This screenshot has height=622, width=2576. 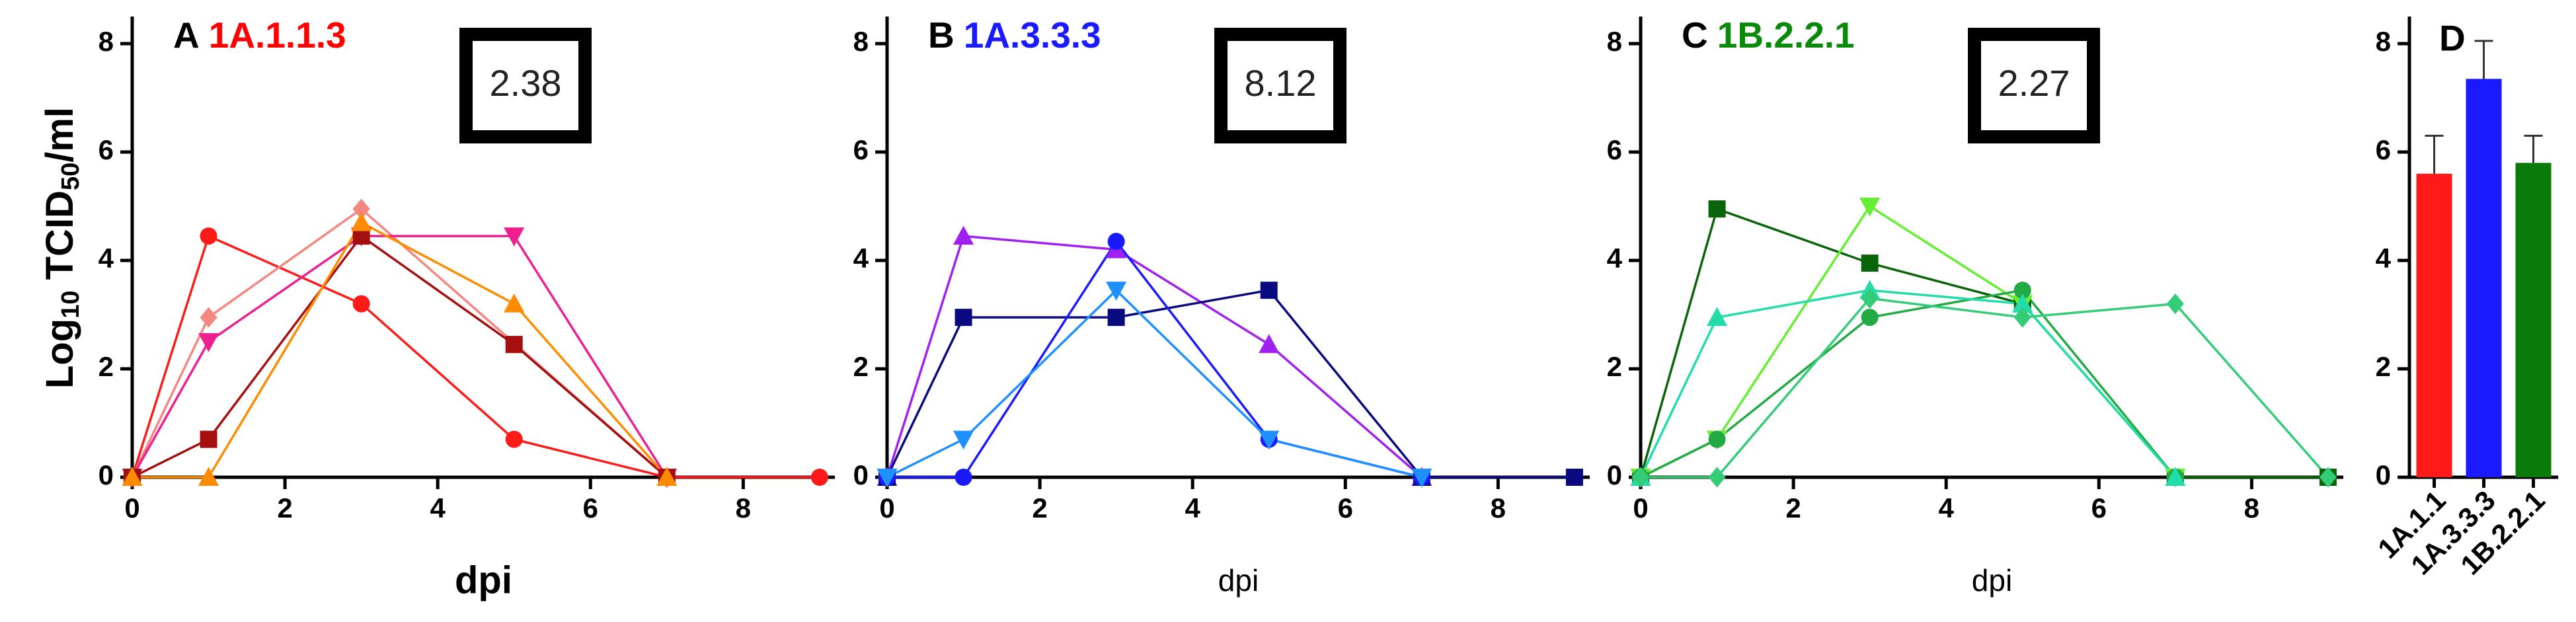 What do you see at coordinates (186, 35) in the screenshot?
I see `panel-letter: A` at bounding box center [186, 35].